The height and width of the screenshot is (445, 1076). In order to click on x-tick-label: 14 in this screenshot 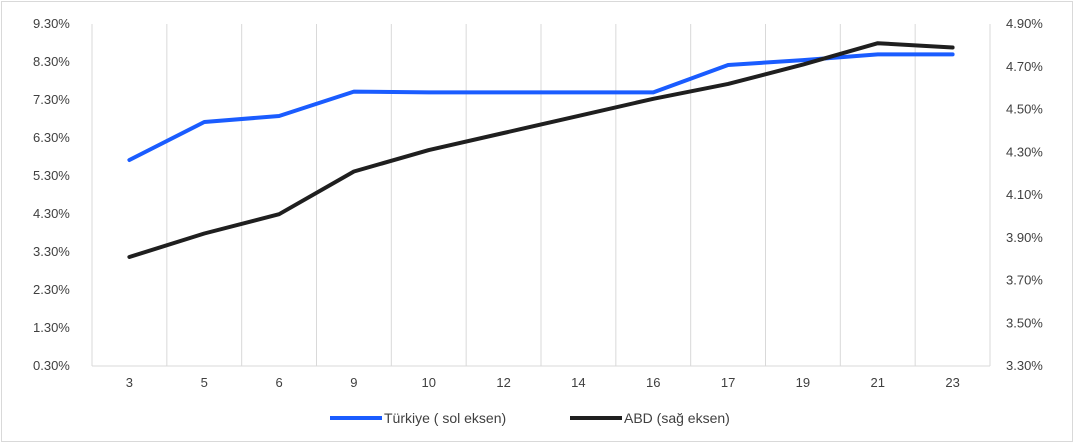, I will do `click(578, 382)`.